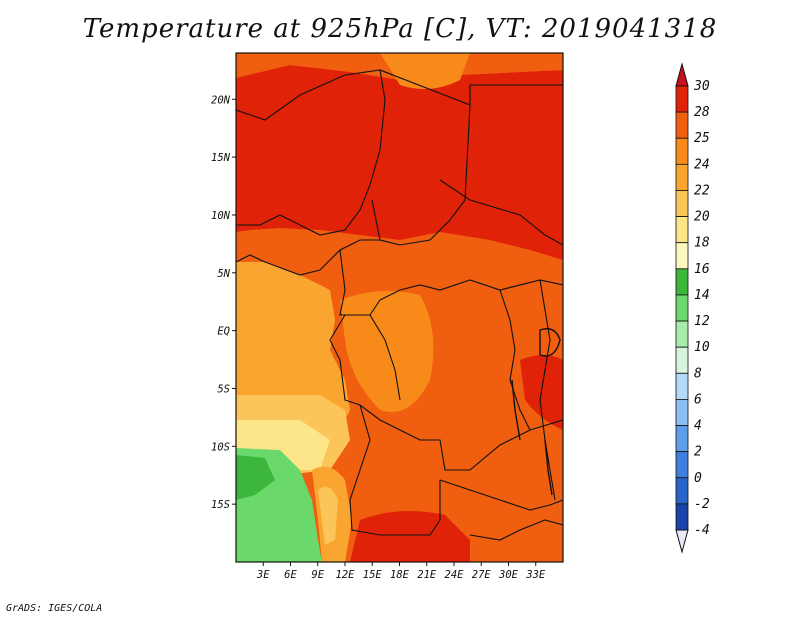 The height and width of the screenshot is (618, 800). I want to click on lon-tick-label: 33E, so click(535, 575).